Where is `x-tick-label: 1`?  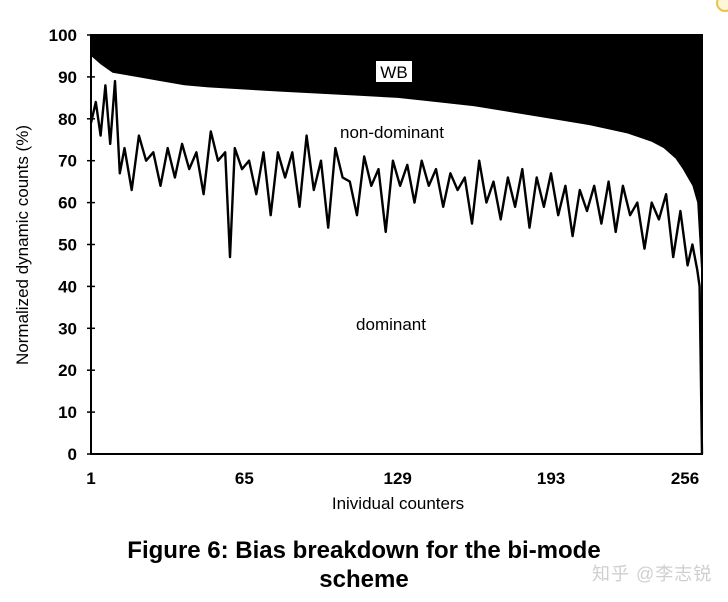 x-tick-label: 1 is located at coordinates (90, 478).